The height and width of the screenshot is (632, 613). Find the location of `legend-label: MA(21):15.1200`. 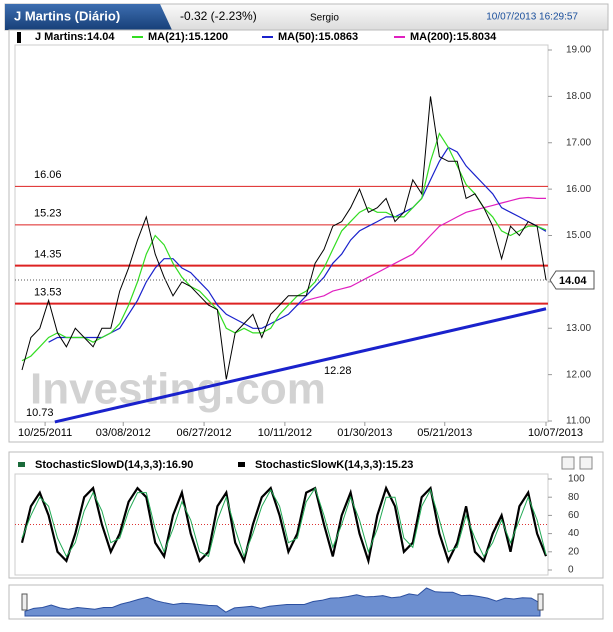

legend-label: MA(21):15.1200 is located at coordinates (188, 37).